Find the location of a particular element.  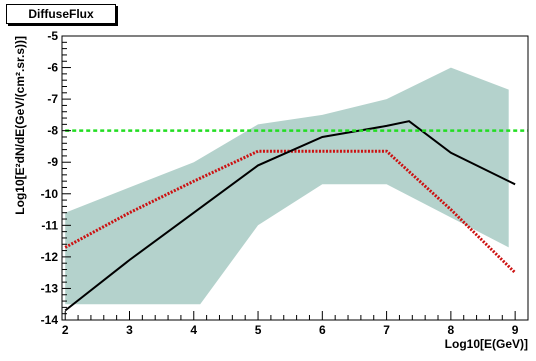

y-axis-label: Log10[E²dN/dE(GeV/(cm².sr.s))] is located at coordinates (20, 125).